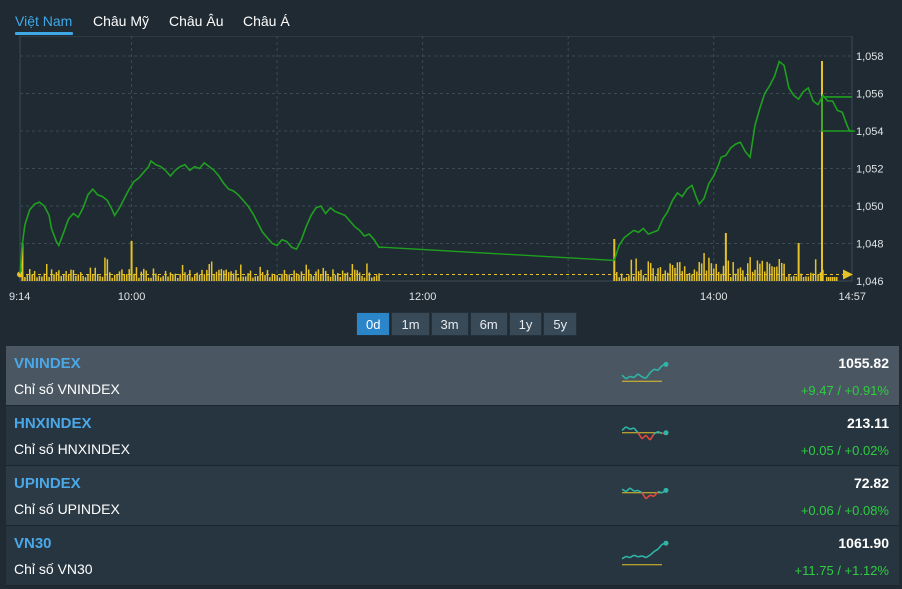  I want to click on index-symbol: UPINDEX, so click(47, 483).